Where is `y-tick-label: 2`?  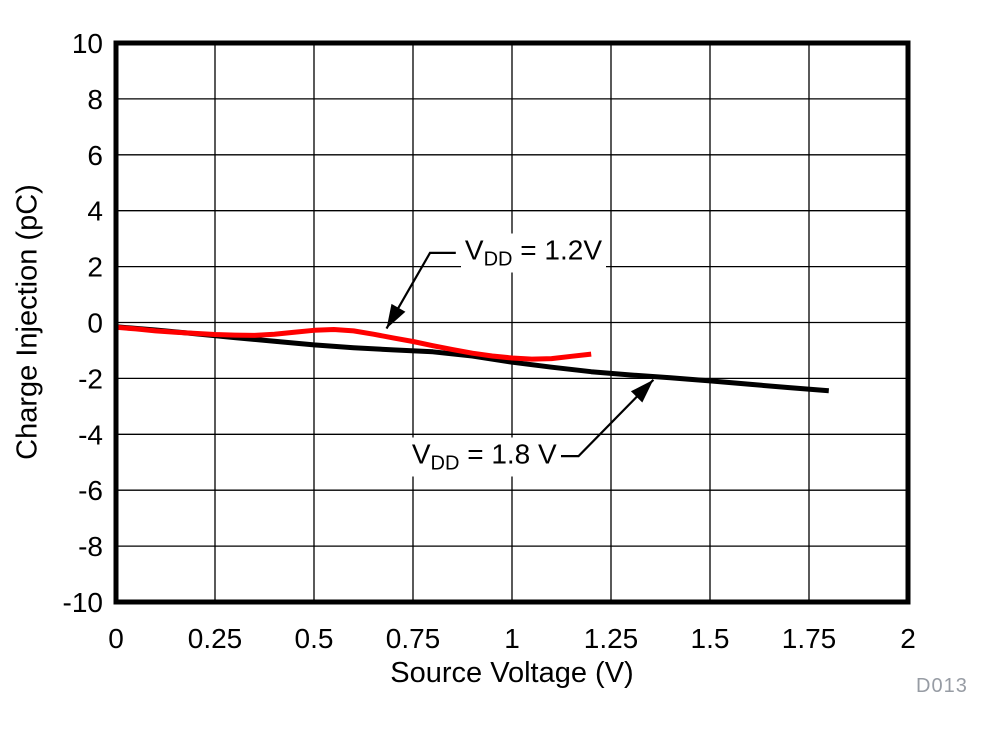 y-tick-label: 2 is located at coordinates (95, 267).